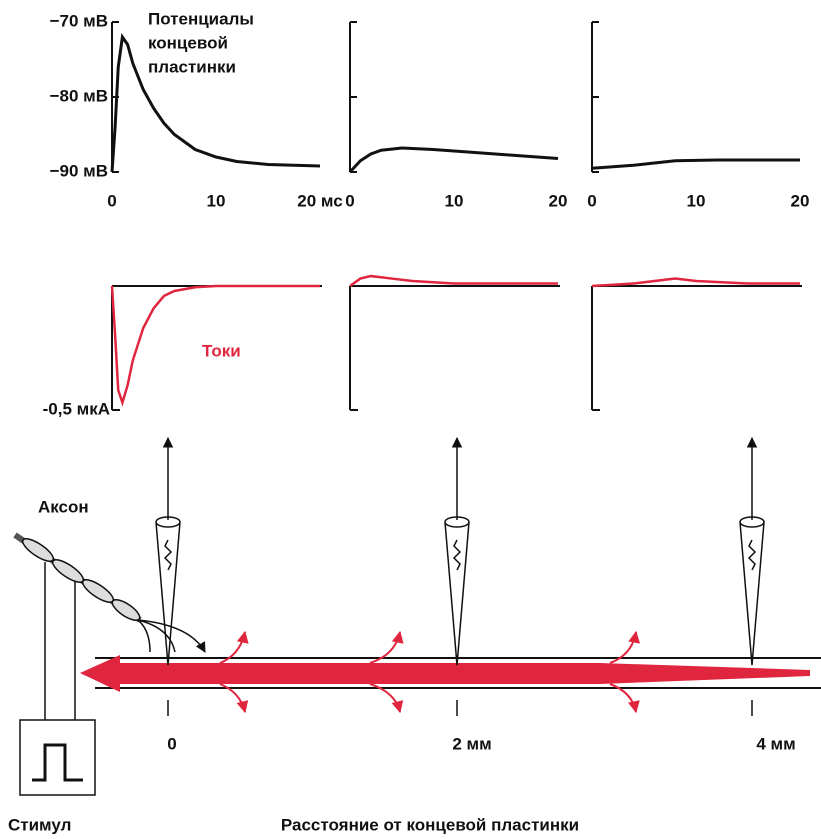 The width and height of the screenshot is (821, 839). Describe the element at coordinates (775, 743) in the screenshot. I see `distance: 4 мм` at that location.